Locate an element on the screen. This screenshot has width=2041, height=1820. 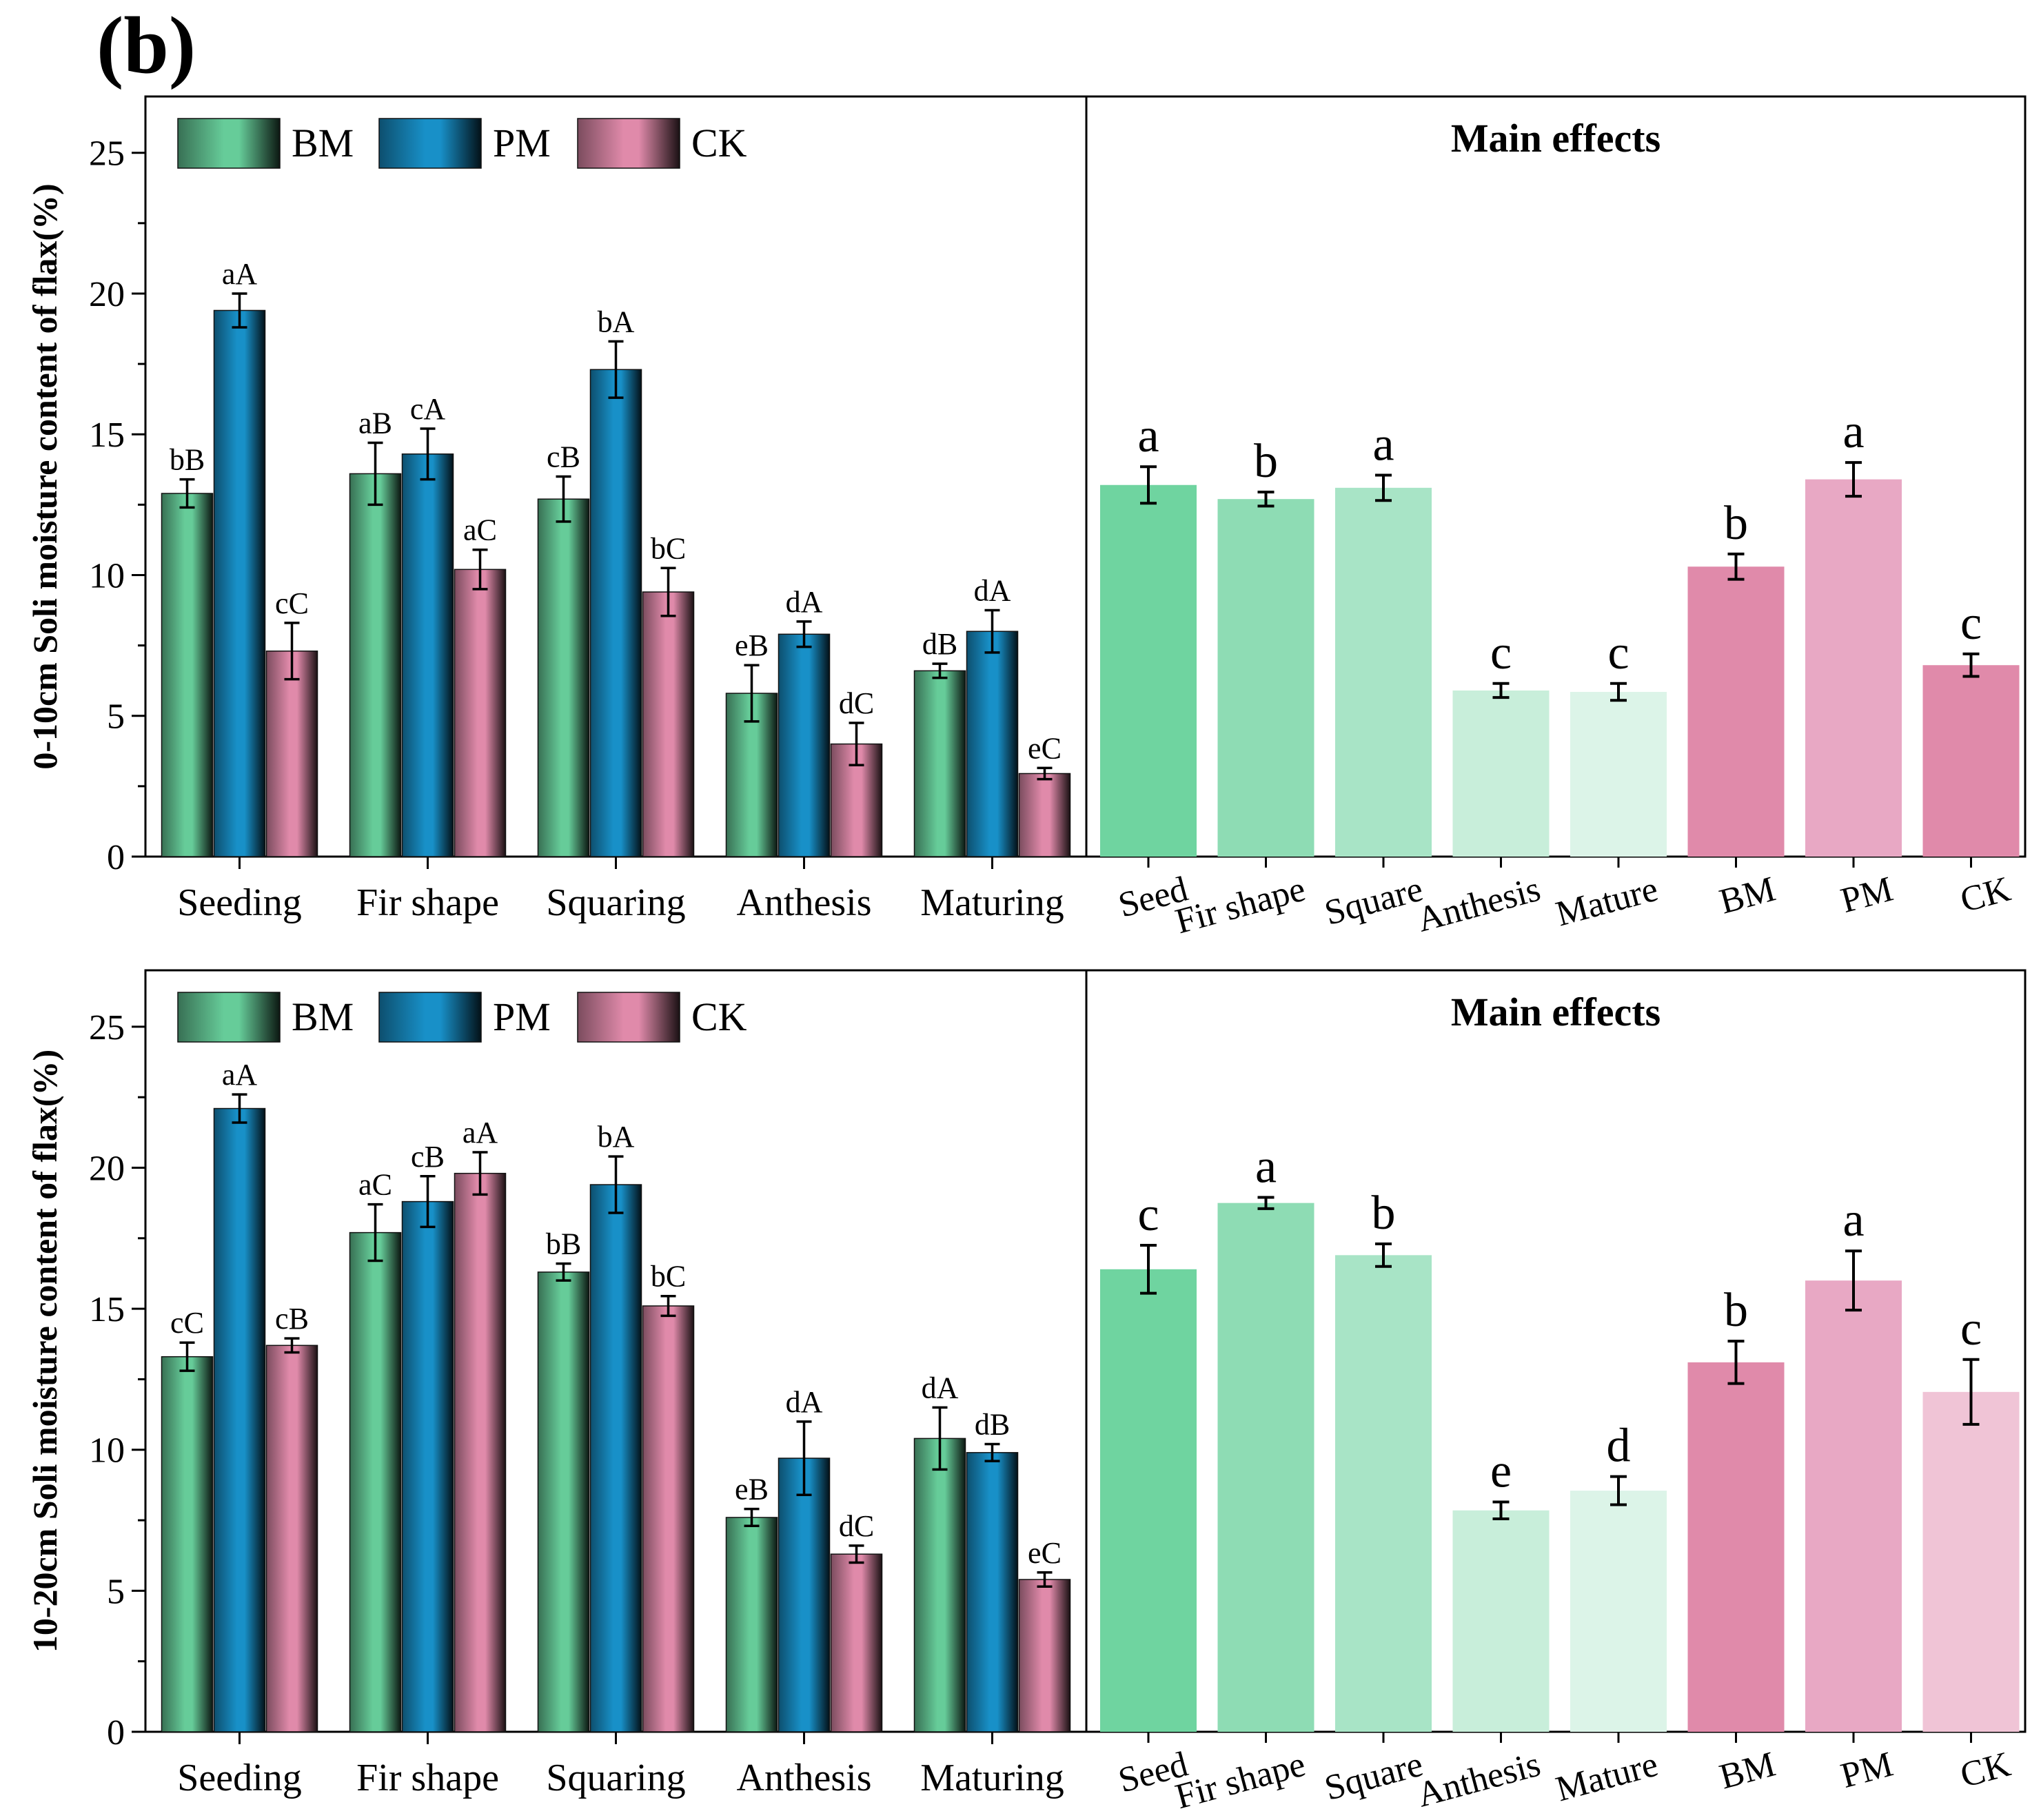
legend-label: CK is located at coordinates (719, 1016).